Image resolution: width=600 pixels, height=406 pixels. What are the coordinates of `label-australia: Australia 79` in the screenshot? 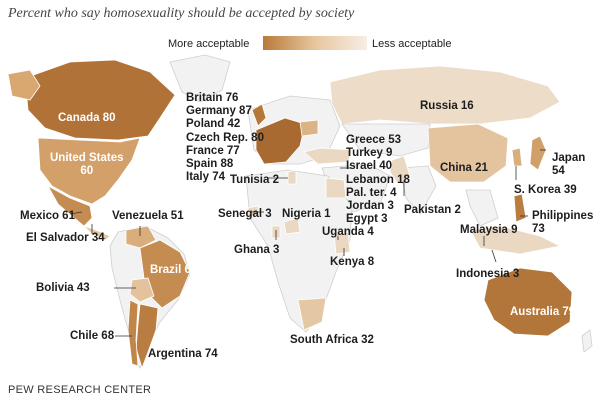 It's located at (543, 312).